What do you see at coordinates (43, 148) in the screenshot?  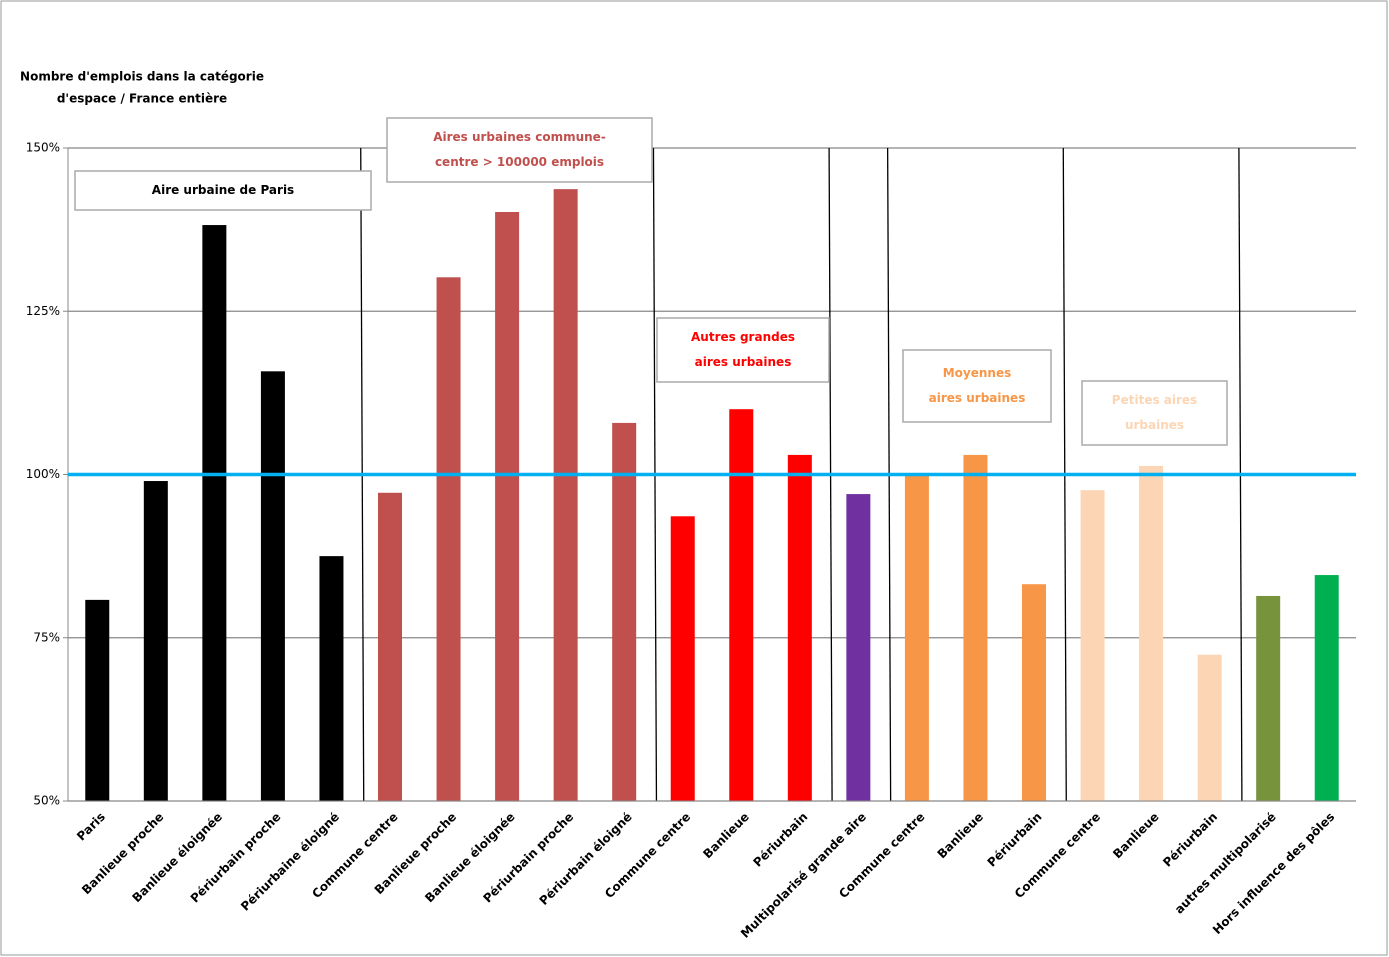 I see `y-tick-label: 150%` at bounding box center [43, 148].